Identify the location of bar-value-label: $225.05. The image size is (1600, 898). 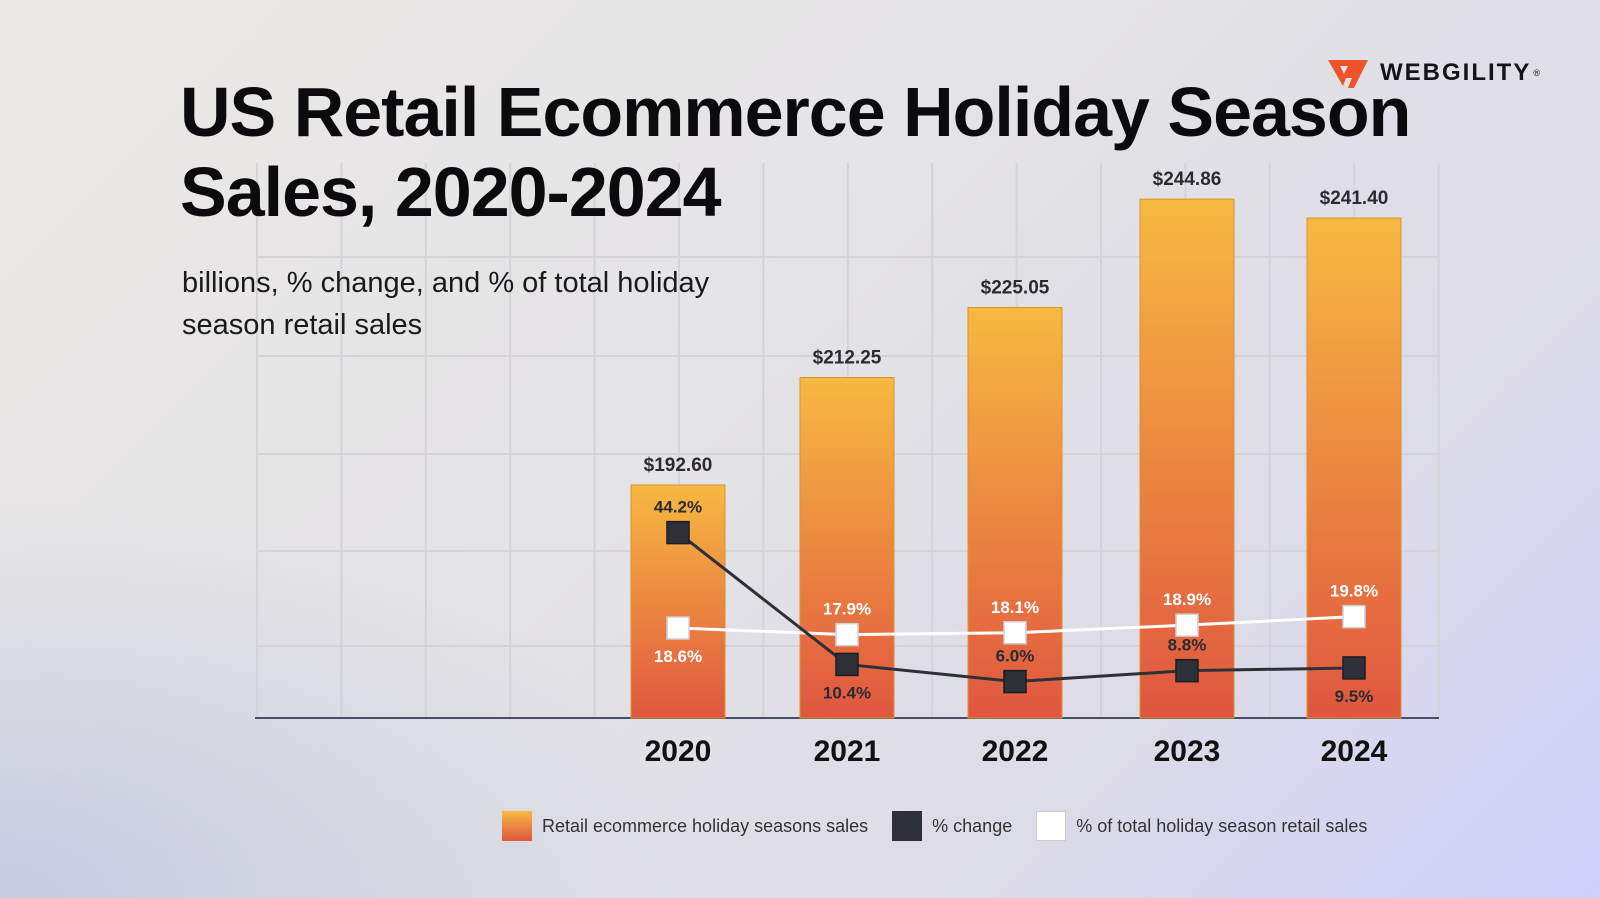
(1015, 287).